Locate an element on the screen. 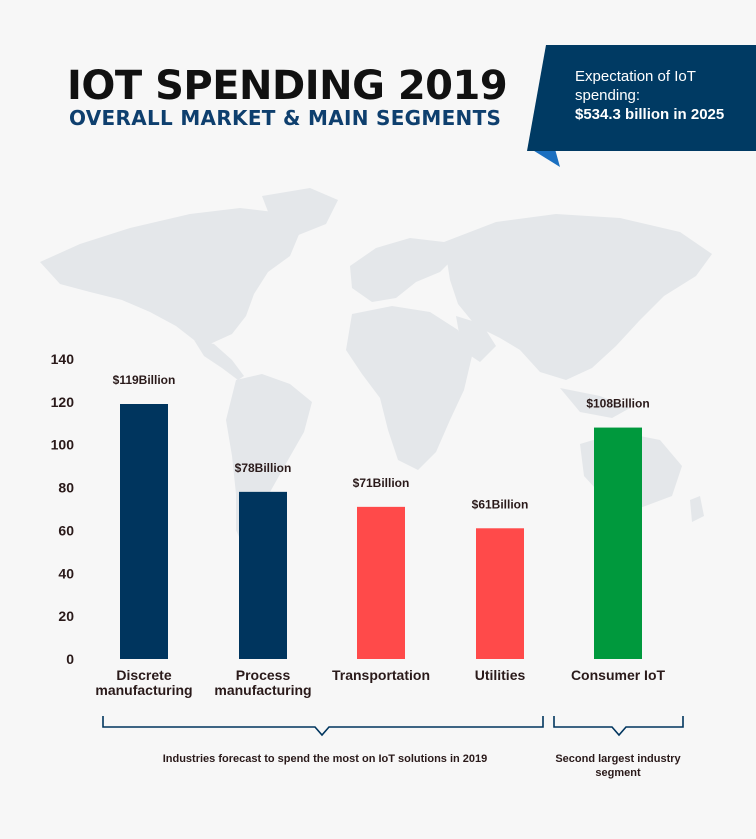 The image size is (756, 839). y-axis: 0 20 40 60 80 100 120 140 is located at coordinates (63, 509).